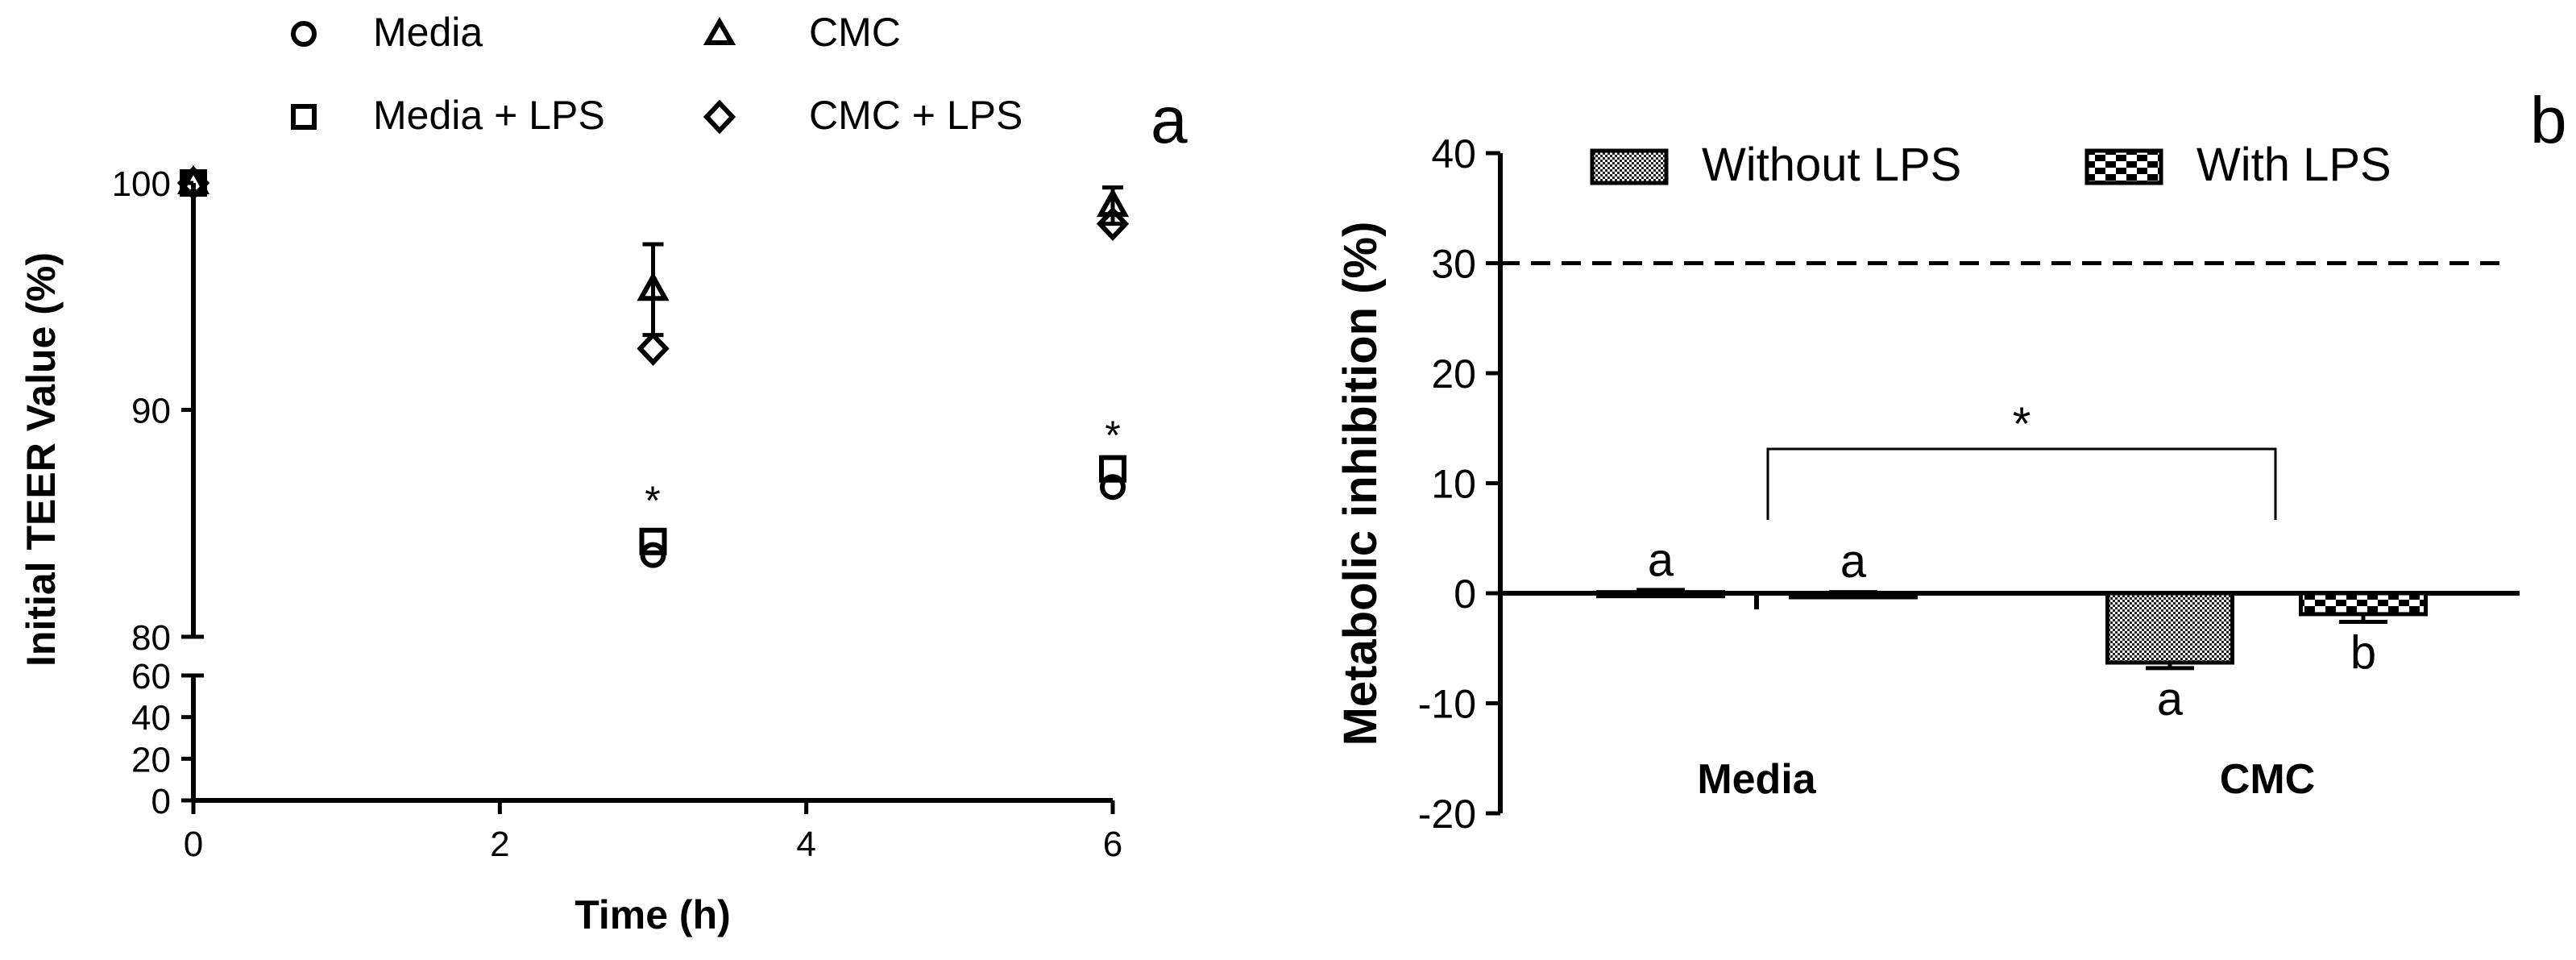  I want to click on category-label-media: Media, so click(1756, 780).